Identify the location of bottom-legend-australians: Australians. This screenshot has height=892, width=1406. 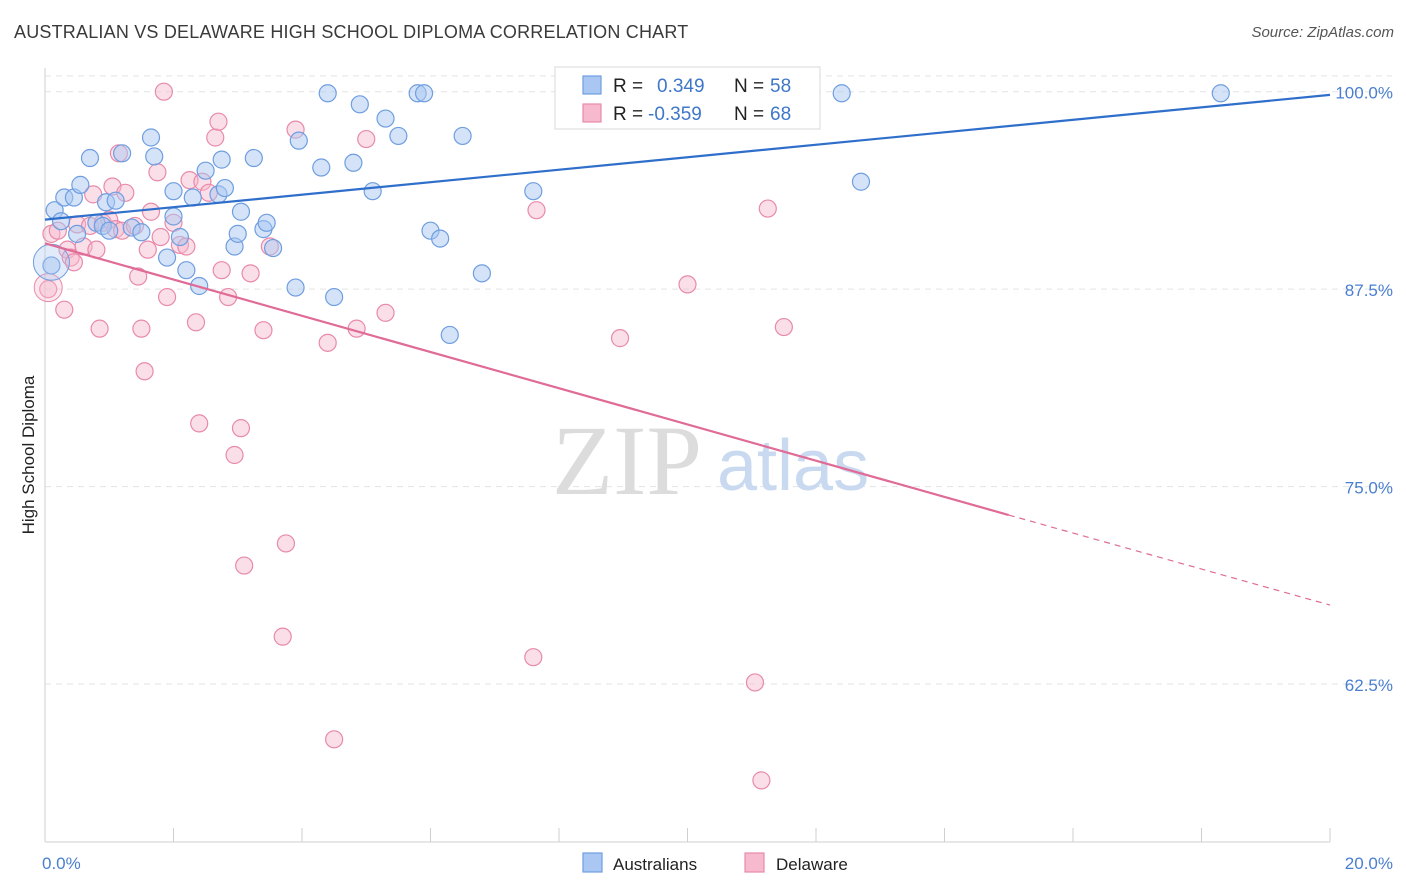
(655, 864).